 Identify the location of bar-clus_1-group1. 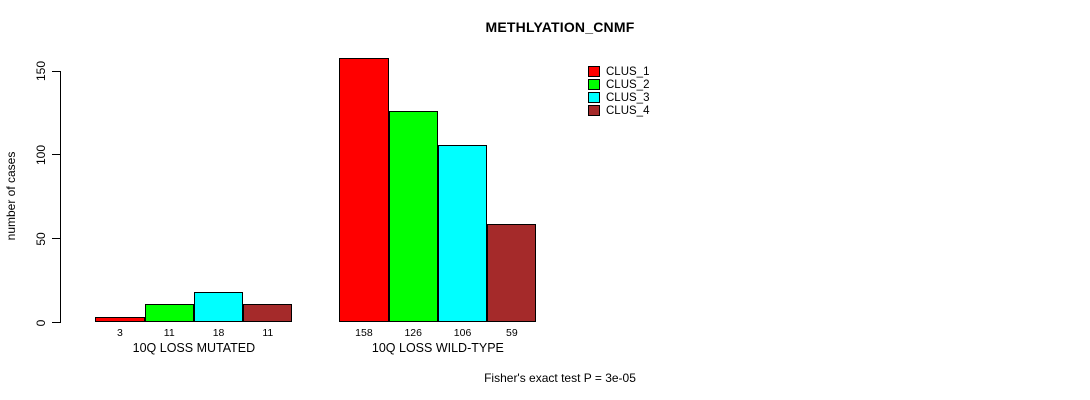
(120, 320).